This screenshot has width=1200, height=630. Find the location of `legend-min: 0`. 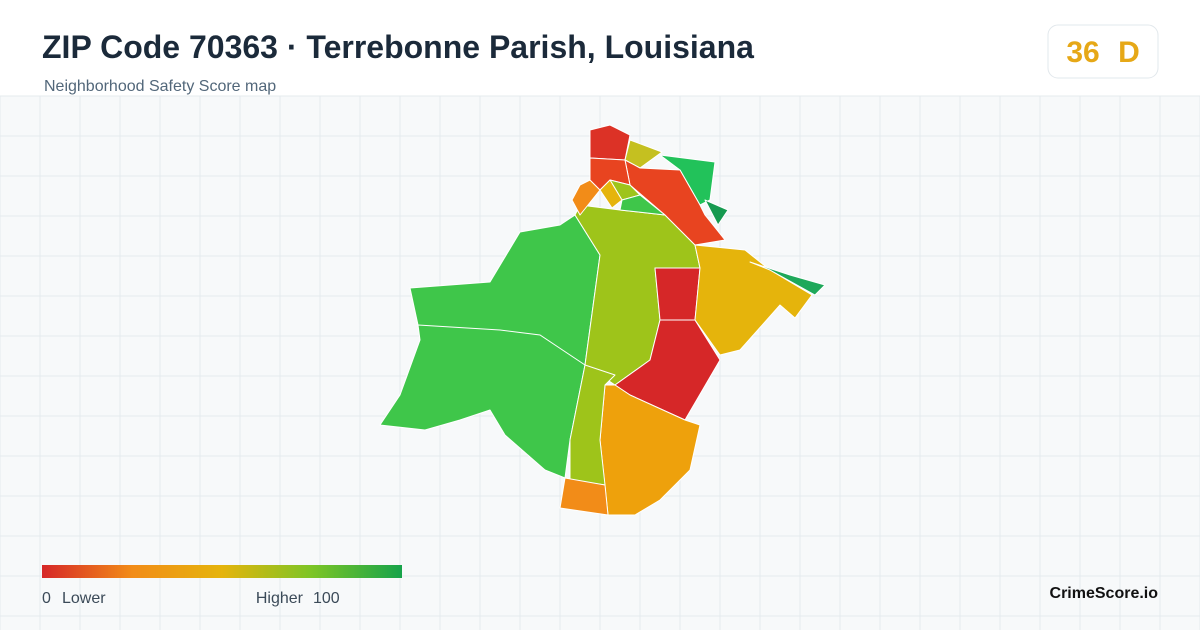

legend-min: 0 is located at coordinates (46, 598).